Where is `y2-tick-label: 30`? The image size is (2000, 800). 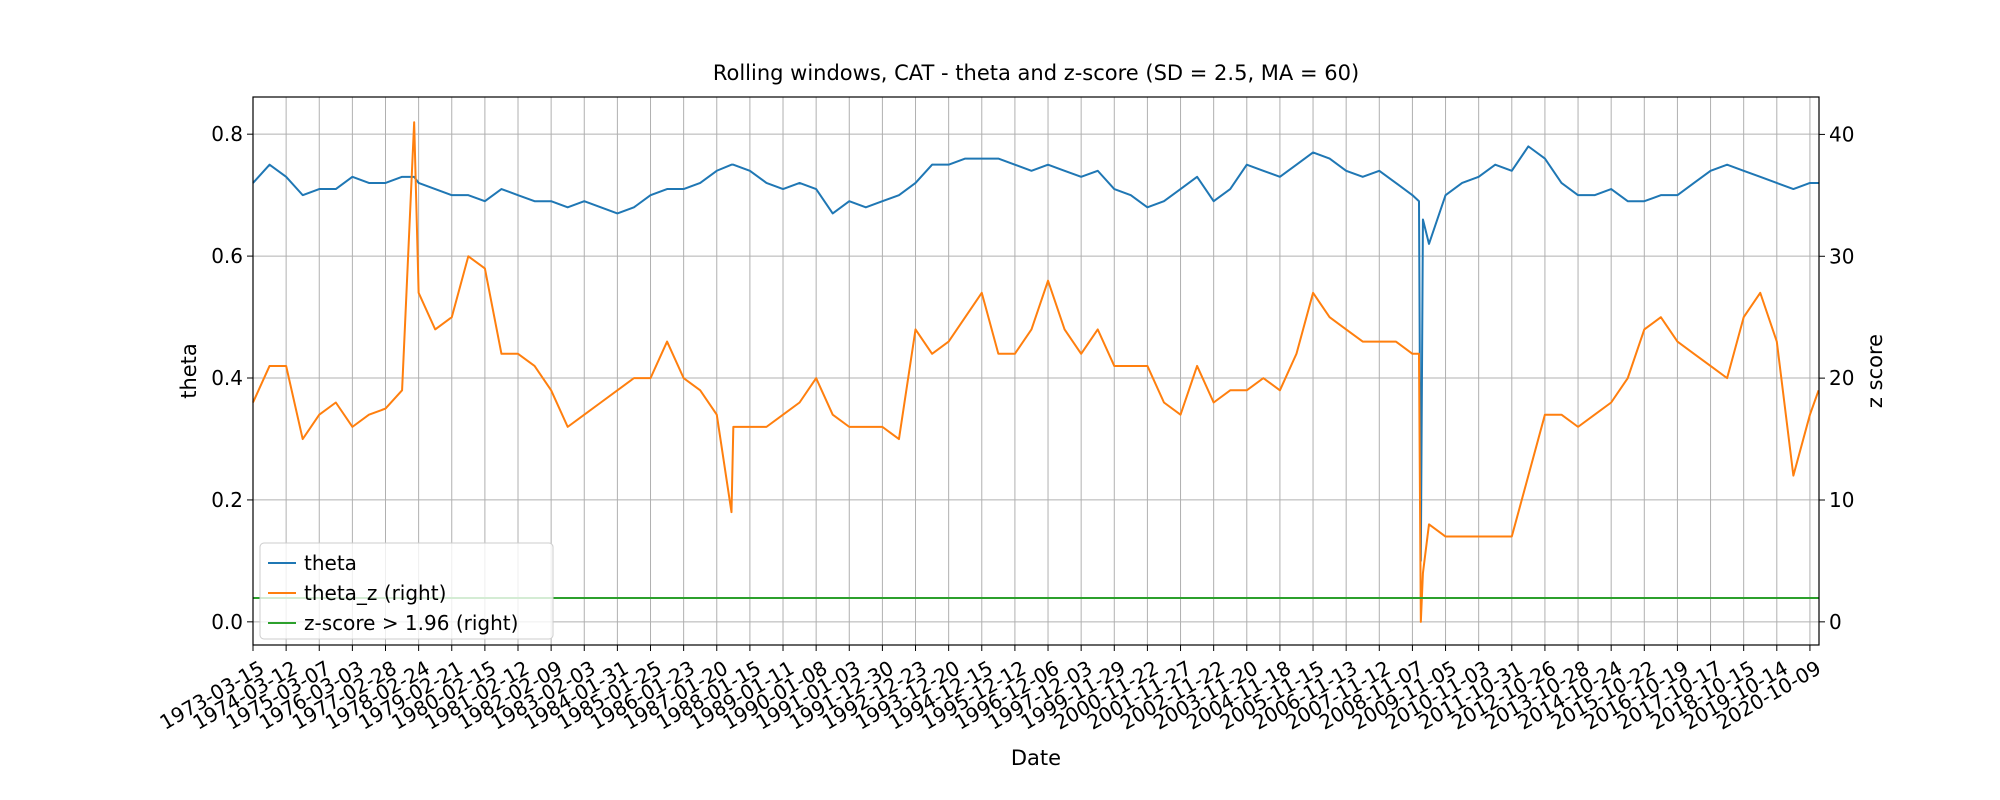
y2-tick-label: 30 is located at coordinates (1841, 256).